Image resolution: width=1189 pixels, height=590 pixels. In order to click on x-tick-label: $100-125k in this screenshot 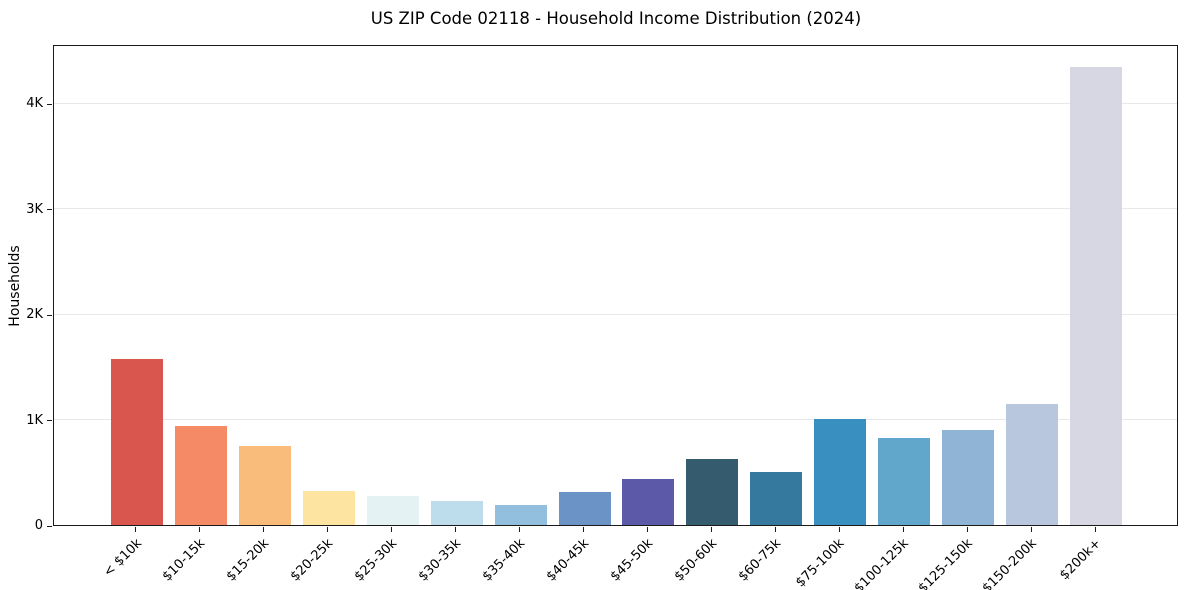, I will do `click(881, 563)`.